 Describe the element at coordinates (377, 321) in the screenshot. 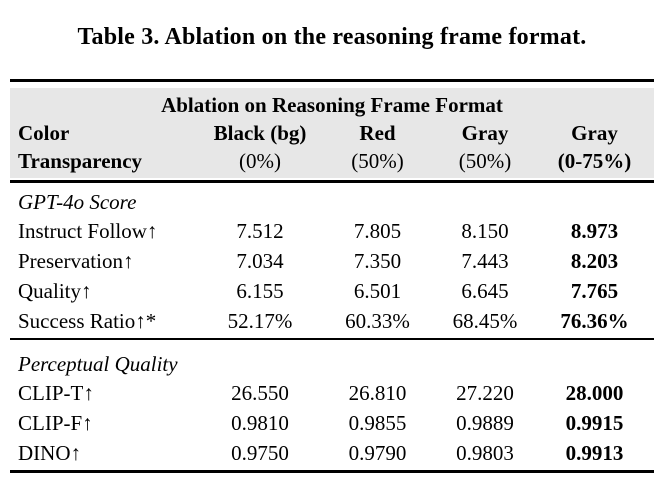

I see `cell-value: 60.33%` at that location.